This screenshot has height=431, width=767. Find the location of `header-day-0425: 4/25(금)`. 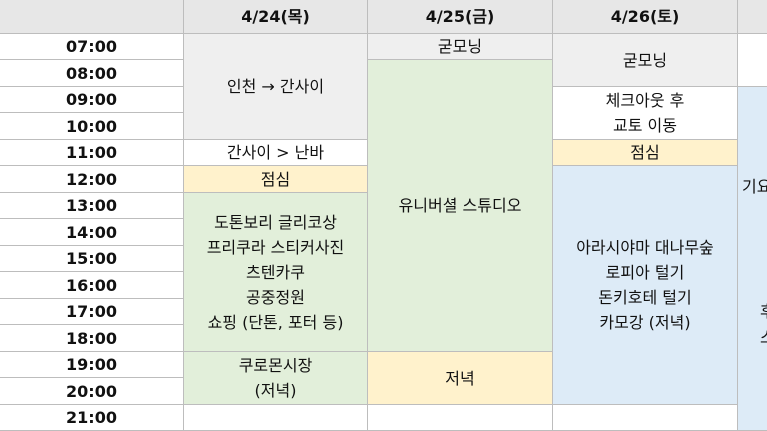

header-day-0425: 4/25(금) is located at coordinates (460, 17).